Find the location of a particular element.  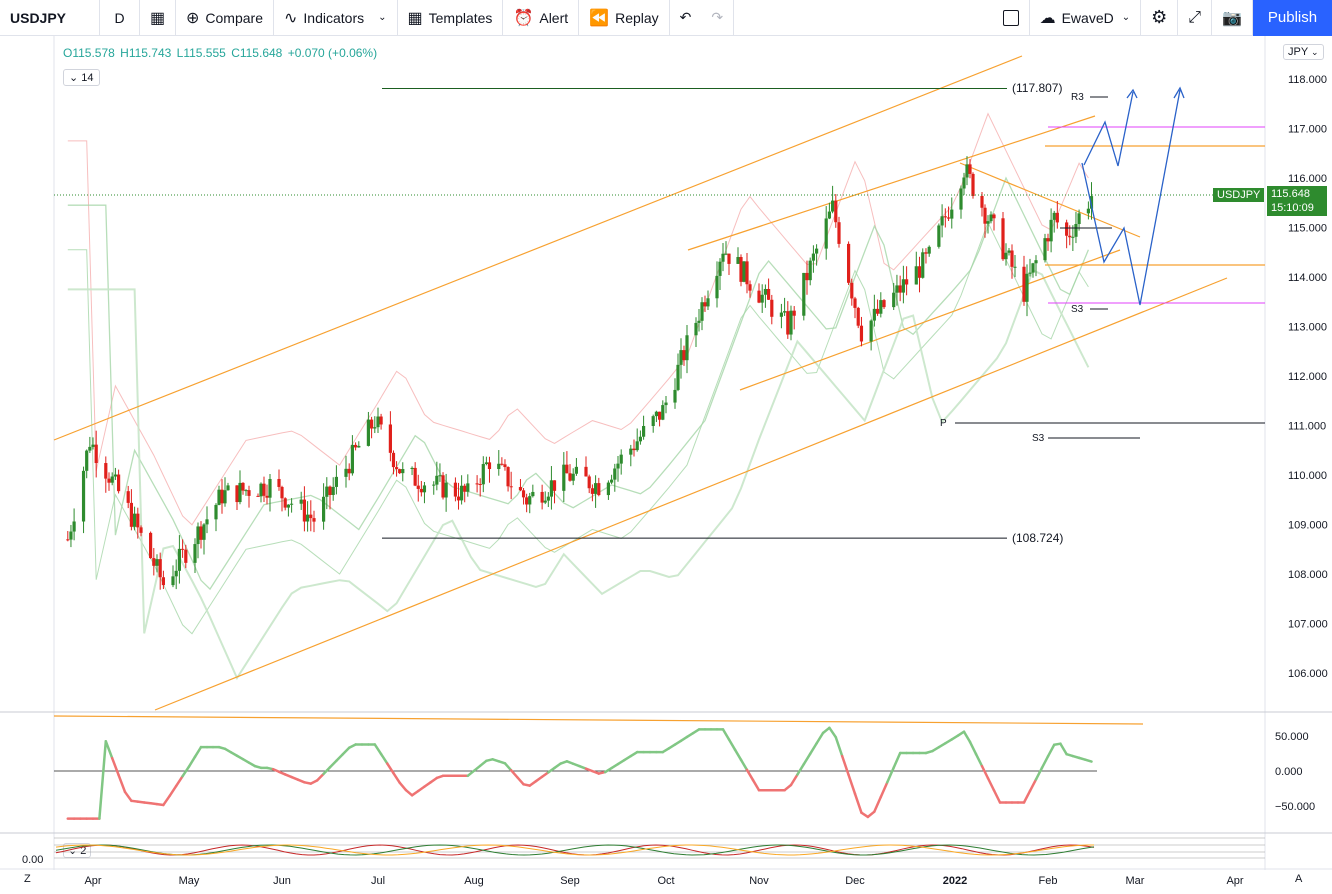

layout-name-button: ☁ EwaveD ⌄ is located at coordinates (1086, 18).